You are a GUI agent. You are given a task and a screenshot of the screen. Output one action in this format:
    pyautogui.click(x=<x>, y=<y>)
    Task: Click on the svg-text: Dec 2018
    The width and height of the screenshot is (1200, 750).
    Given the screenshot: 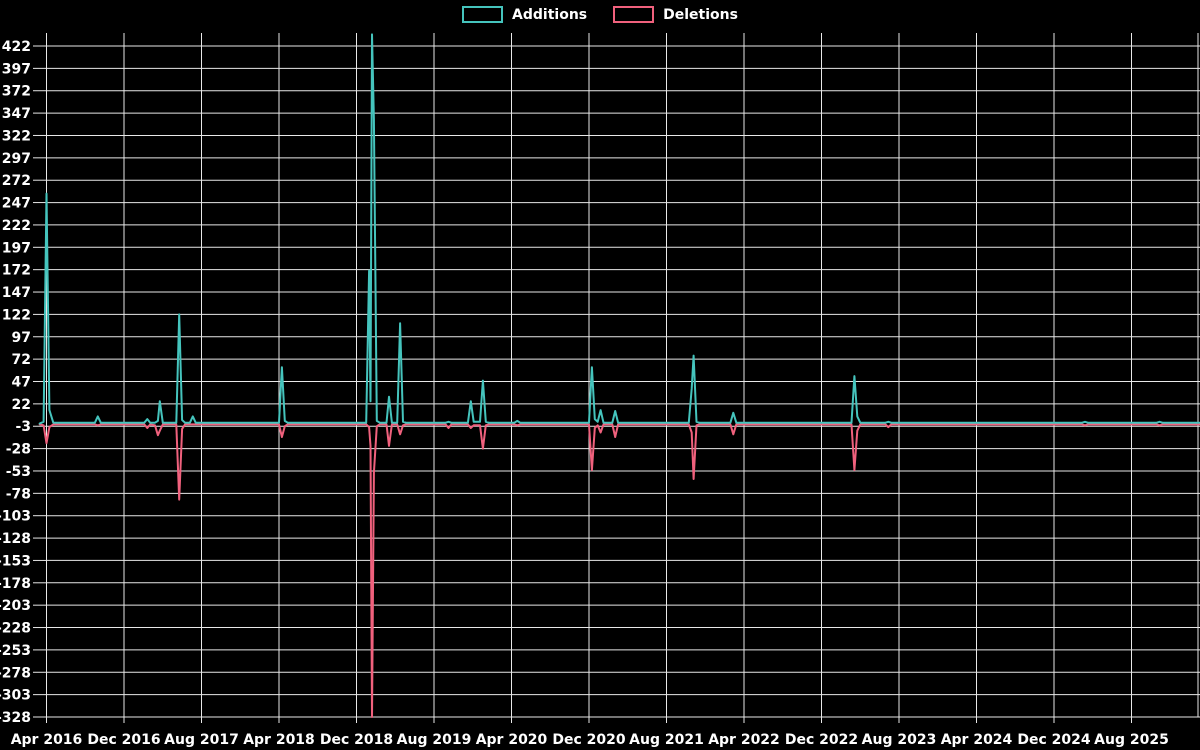 What is the action you would take?
    pyautogui.click(x=356, y=740)
    